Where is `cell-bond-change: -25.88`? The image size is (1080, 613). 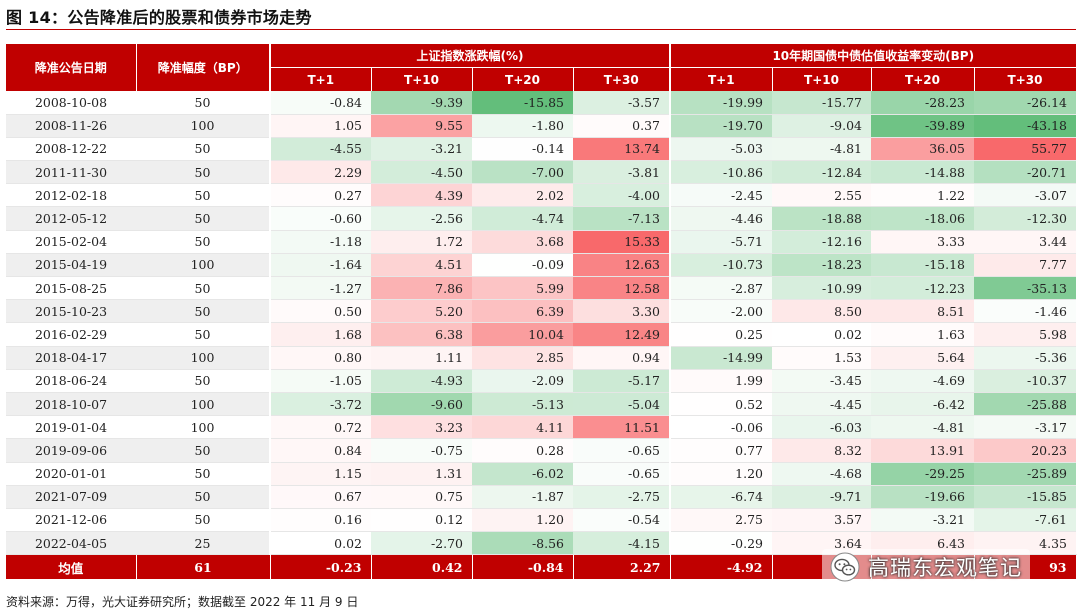
cell-bond-change: -25.88 is located at coordinates (1025, 404).